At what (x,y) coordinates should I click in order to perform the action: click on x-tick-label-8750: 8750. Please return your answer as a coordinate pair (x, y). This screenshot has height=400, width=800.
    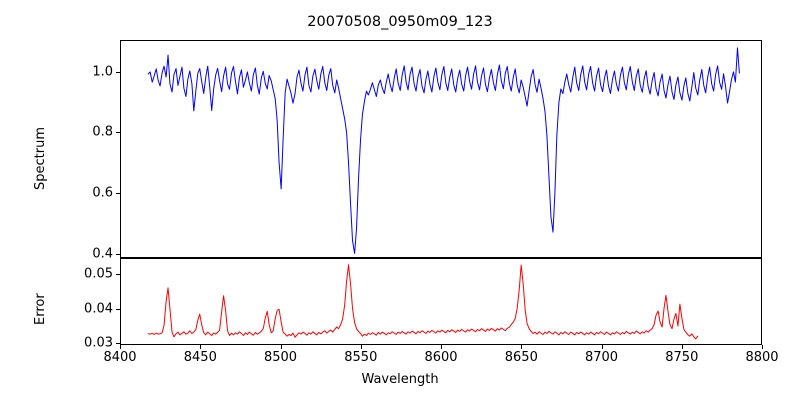
    Looking at the image, I should click on (682, 357).